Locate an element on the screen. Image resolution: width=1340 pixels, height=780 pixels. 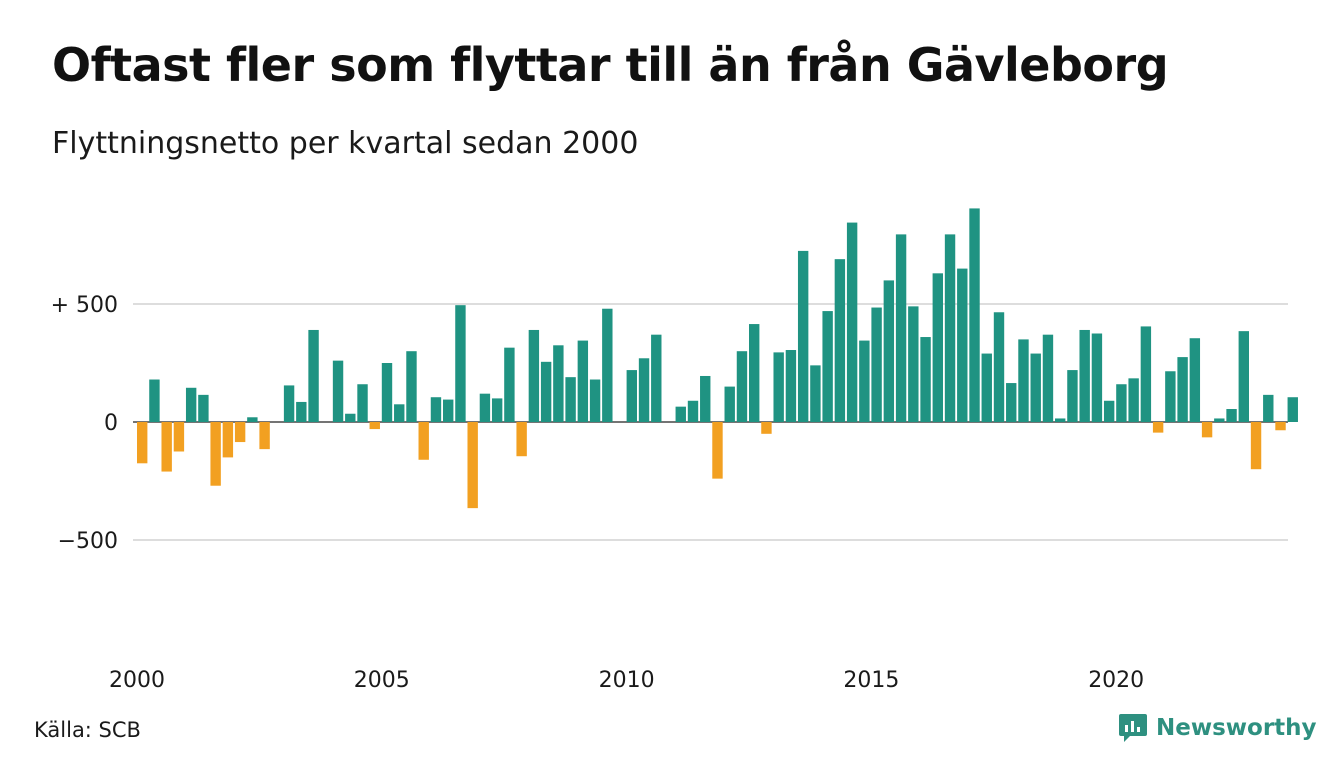
brand-logo: Newsworthy is located at coordinates (1217, 728).